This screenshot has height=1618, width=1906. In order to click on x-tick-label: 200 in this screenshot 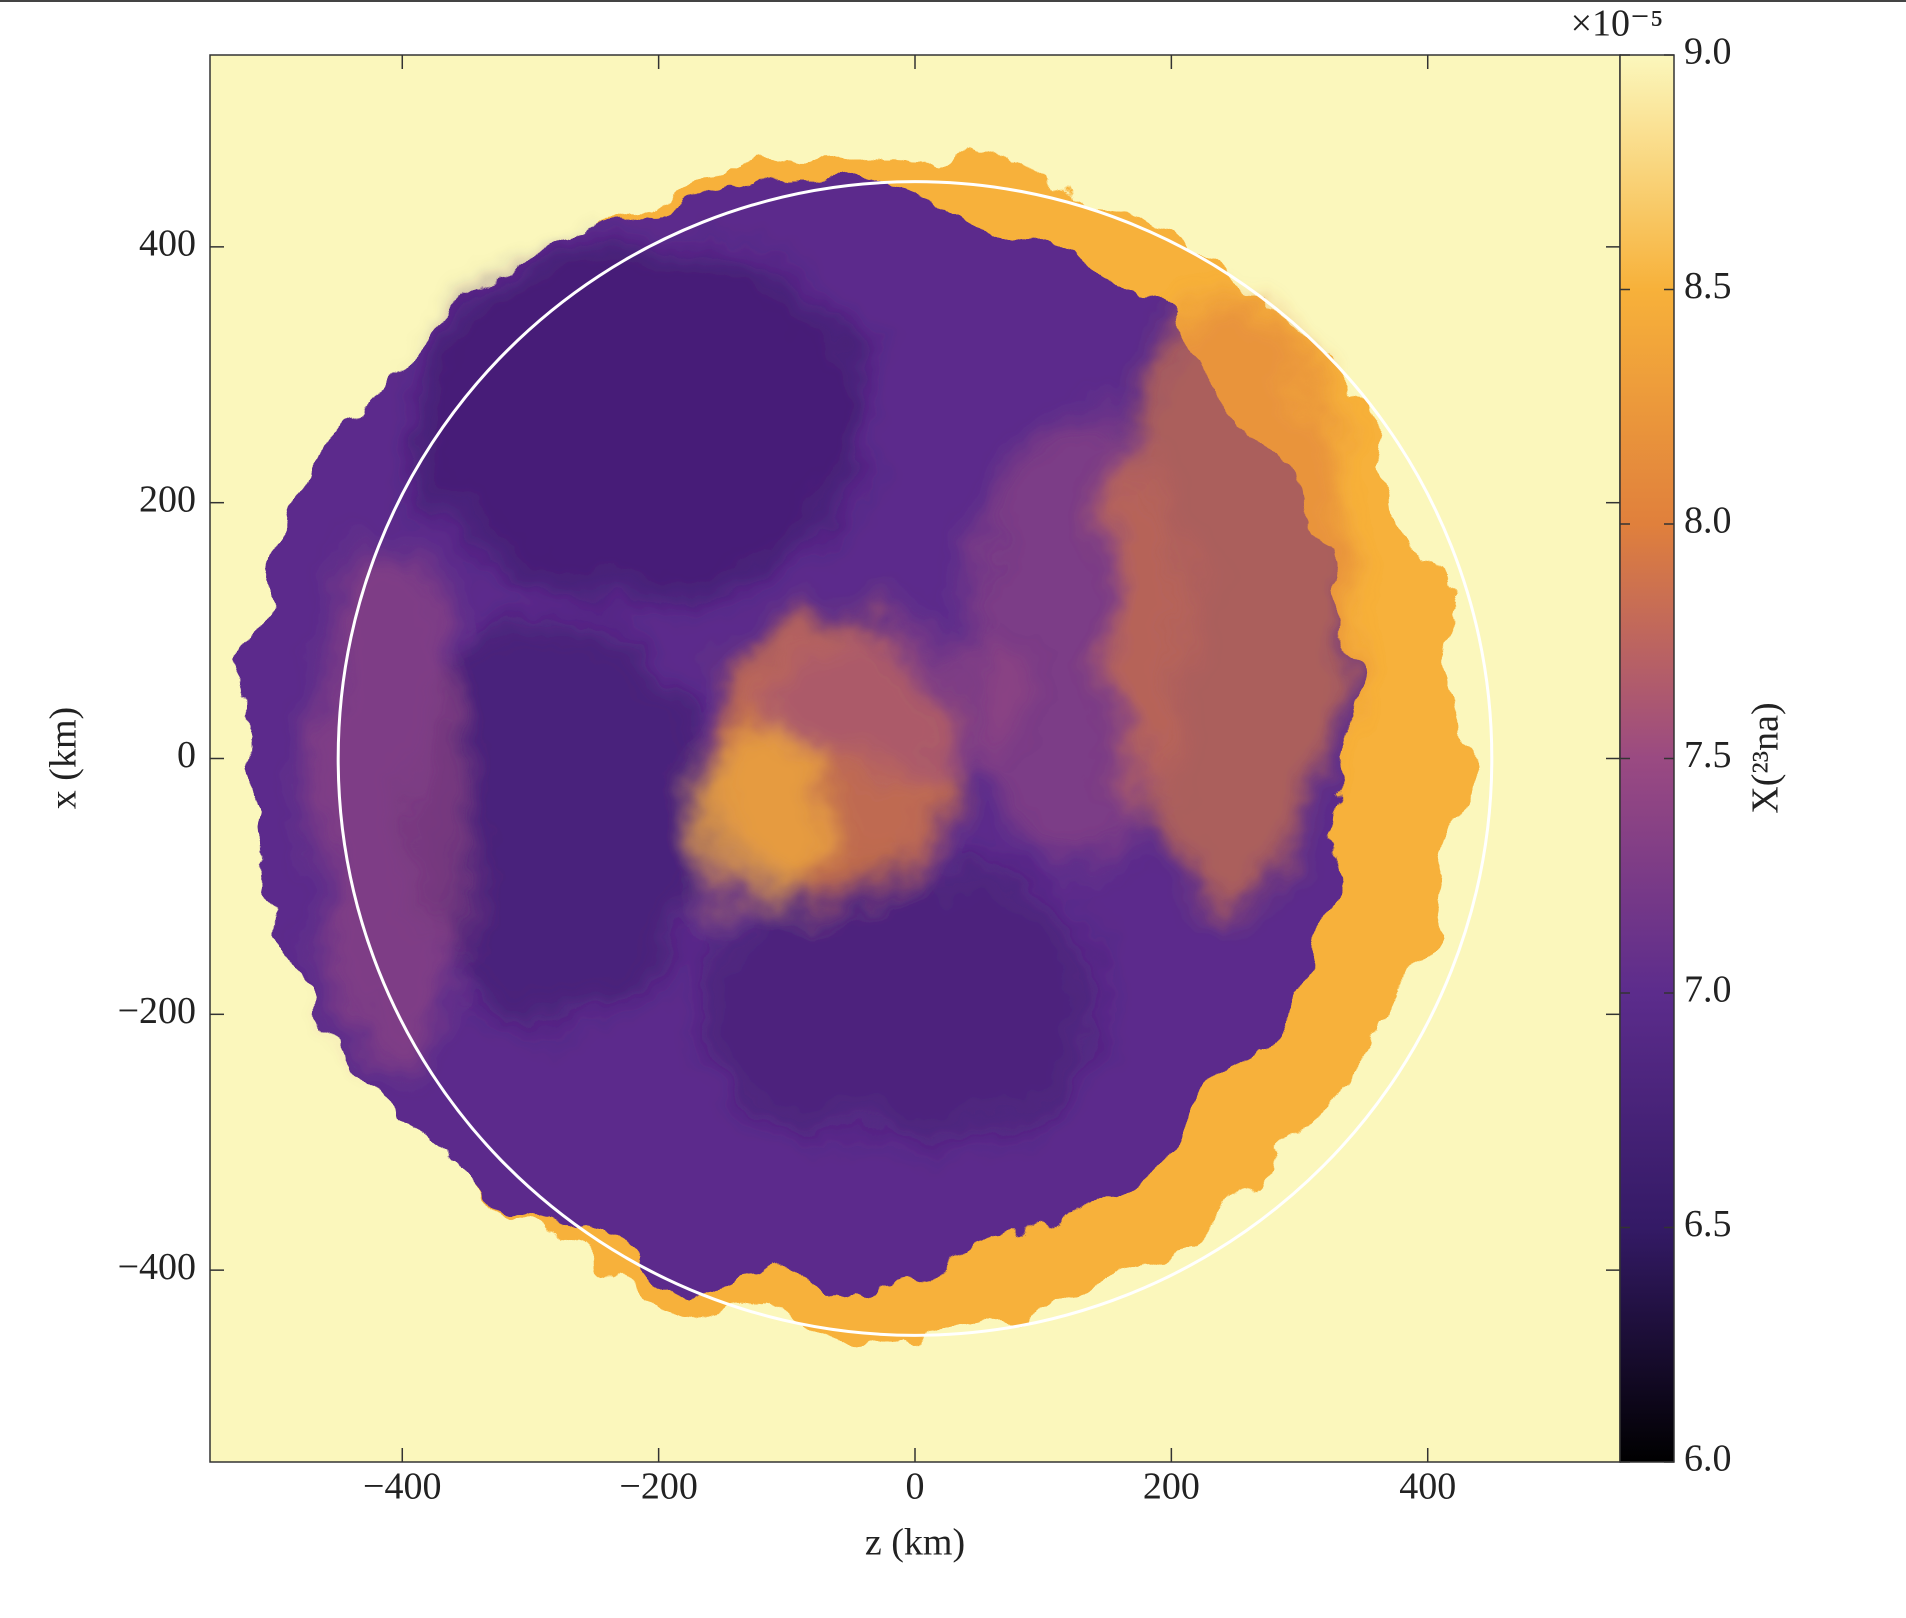, I will do `click(1171, 1487)`.